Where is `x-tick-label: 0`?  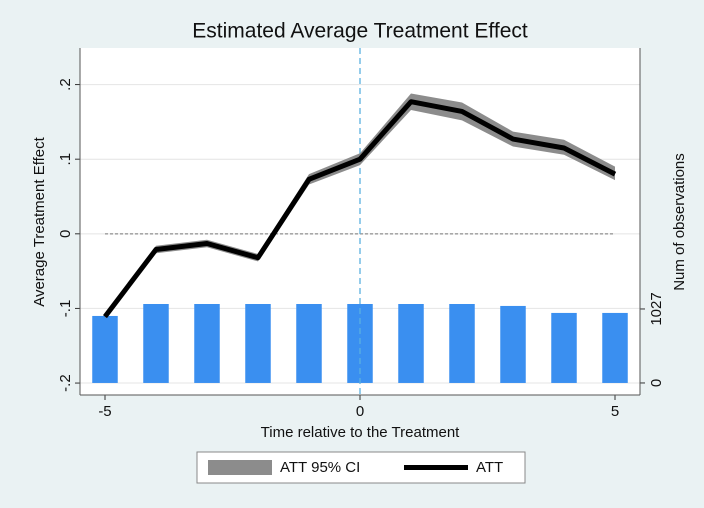 x-tick-label: 0 is located at coordinates (360, 411).